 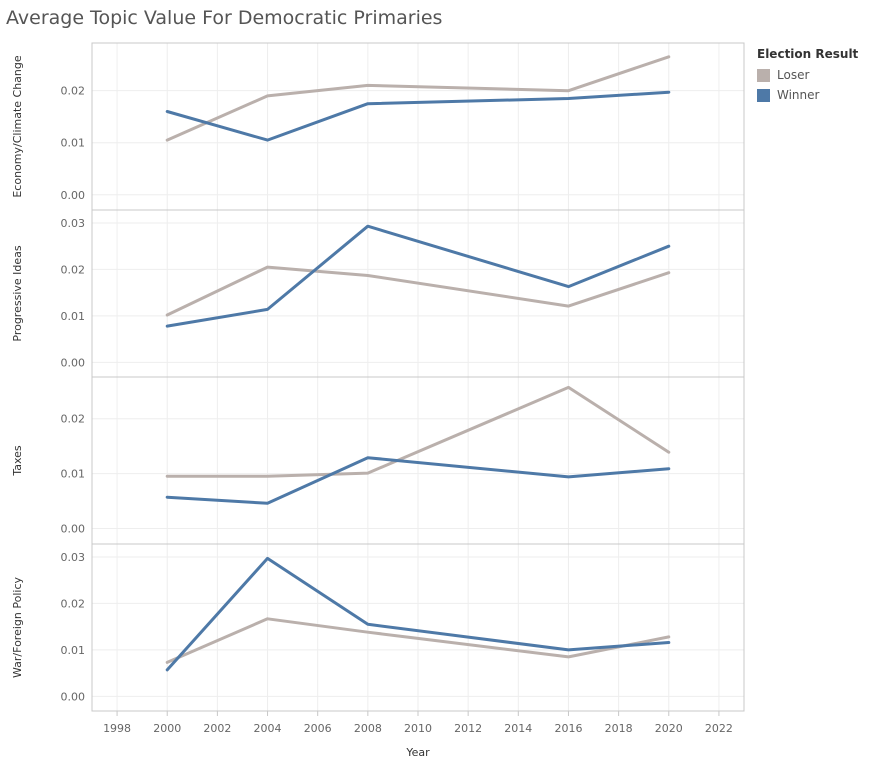 I want to click on legend-item-loser: Loser, so click(x=807, y=75).